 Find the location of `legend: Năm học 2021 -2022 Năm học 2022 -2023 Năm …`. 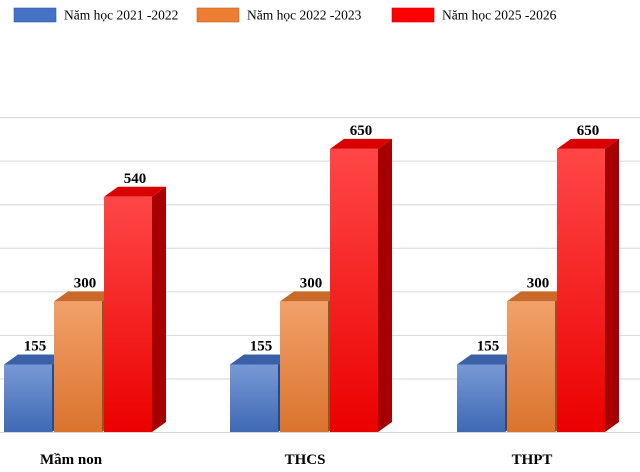

legend: Năm học 2021 -2022 Năm học 2022 -2023 Năm … is located at coordinates (285, 15).